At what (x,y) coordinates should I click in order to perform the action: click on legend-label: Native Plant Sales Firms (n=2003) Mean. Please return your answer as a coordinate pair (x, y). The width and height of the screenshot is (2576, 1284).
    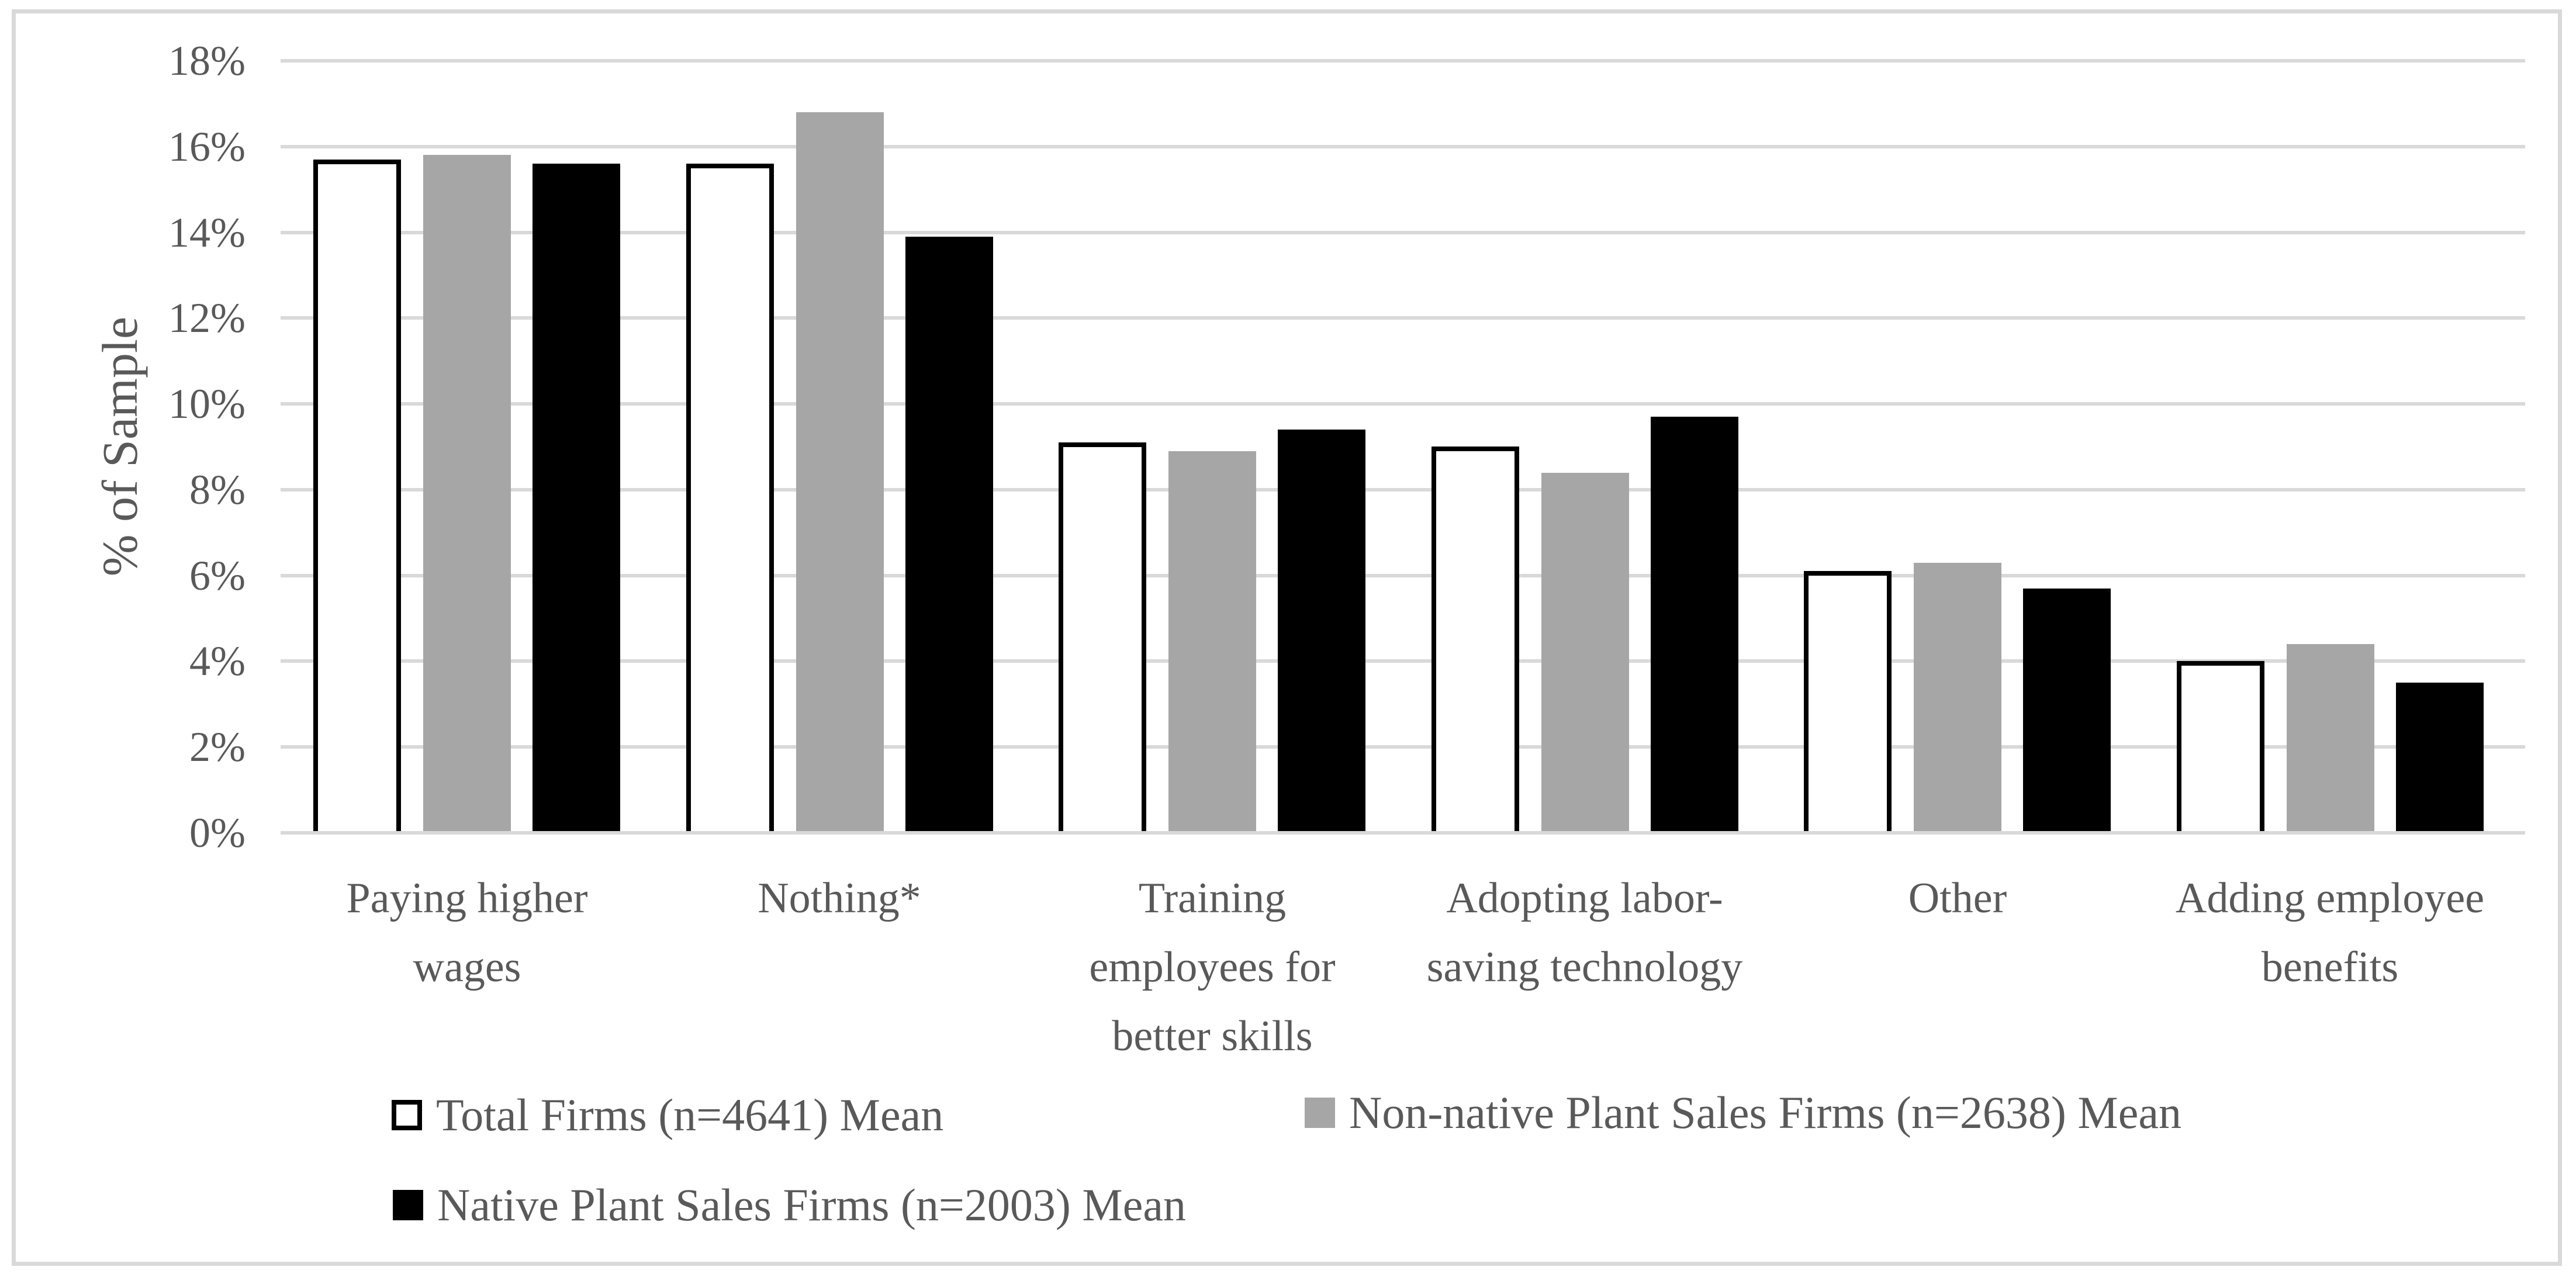
    Looking at the image, I should click on (811, 1204).